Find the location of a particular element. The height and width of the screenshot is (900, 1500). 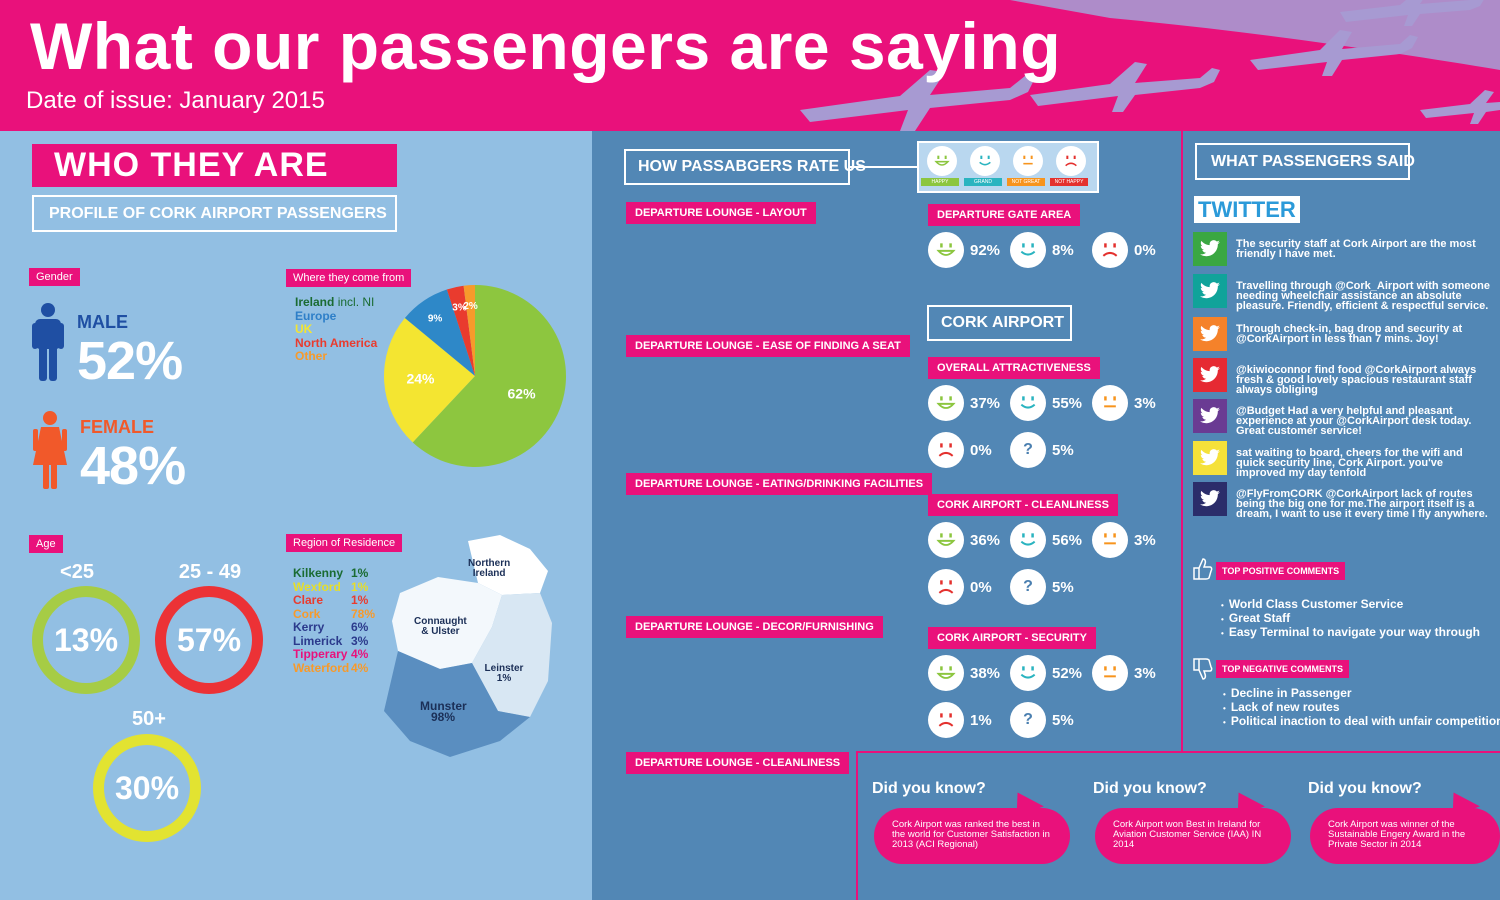

thumbs-up-icon is located at coordinates (1203, 569).